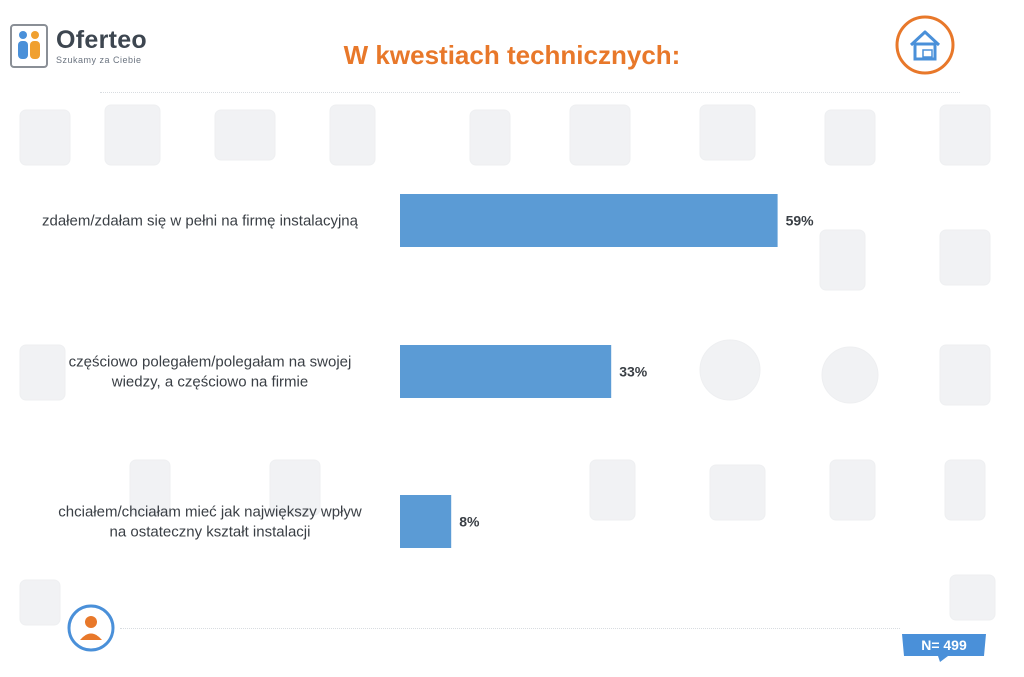 The image size is (1024, 677). What do you see at coordinates (944, 645) in the screenshot?
I see `sample-size-text: N= 499` at bounding box center [944, 645].